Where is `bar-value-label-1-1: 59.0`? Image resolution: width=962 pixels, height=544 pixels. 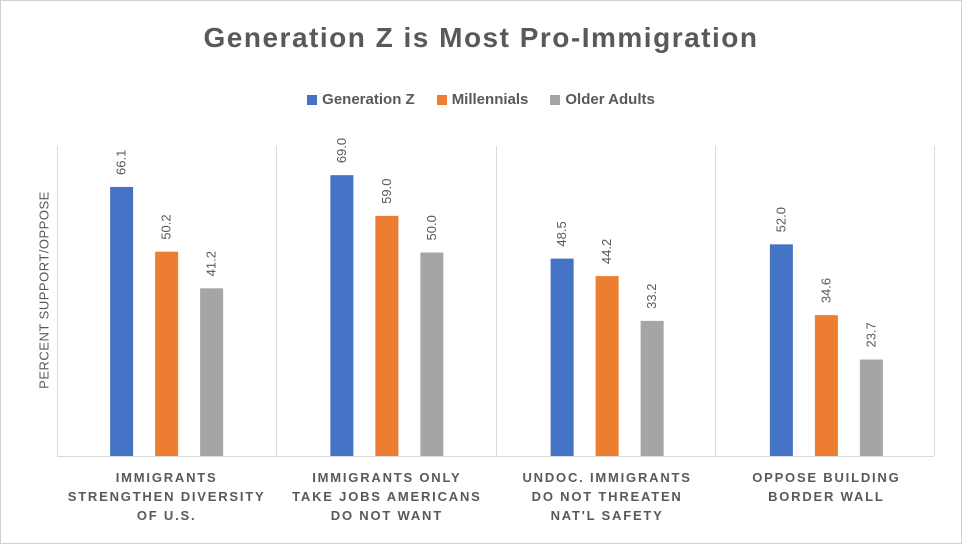
bar-value-label-1-1: 59.0 is located at coordinates (386, 191).